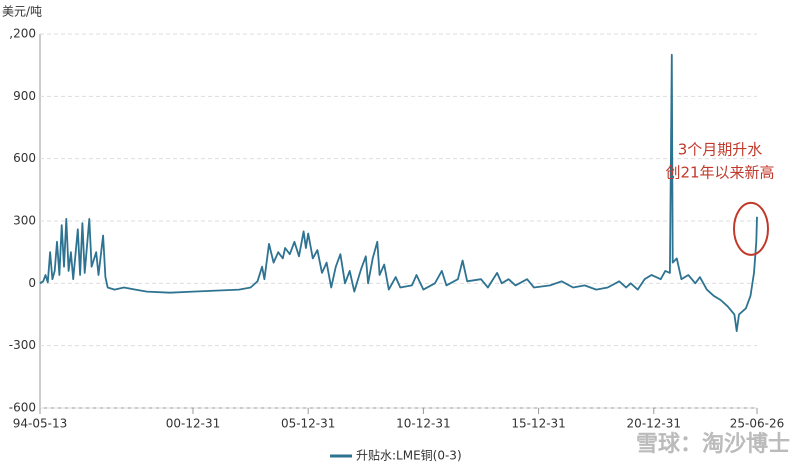  What do you see at coordinates (22, 34) in the screenshot?
I see `y-tick-label: ,200` at bounding box center [22, 34].